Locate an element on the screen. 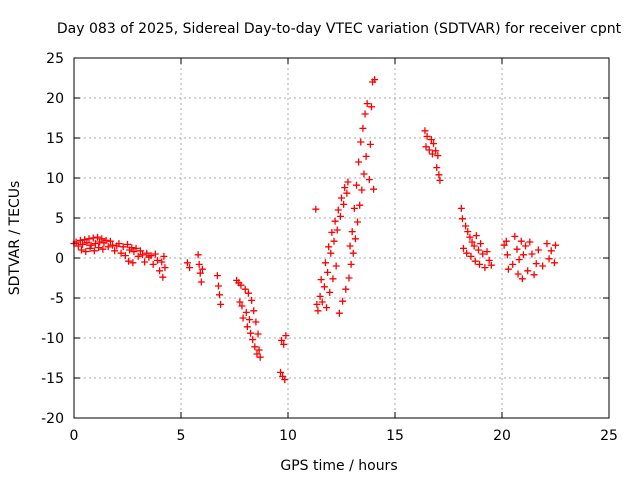  y-tick-label: 5 is located at coordinates (59, 219).